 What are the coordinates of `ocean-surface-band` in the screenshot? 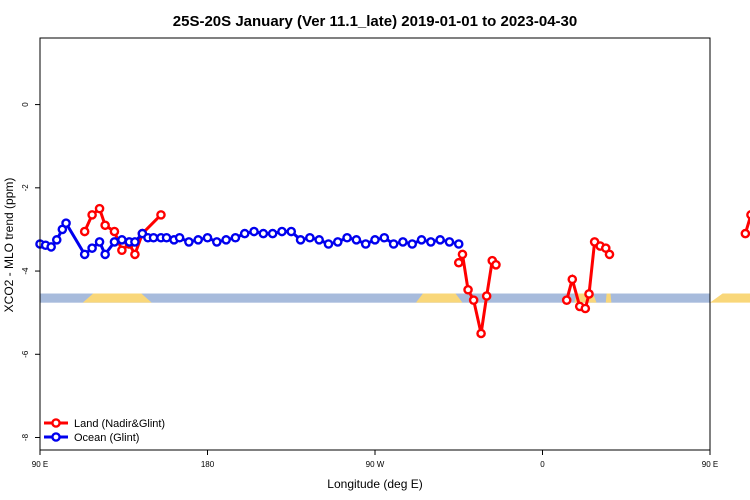 It's located at (375, 298).